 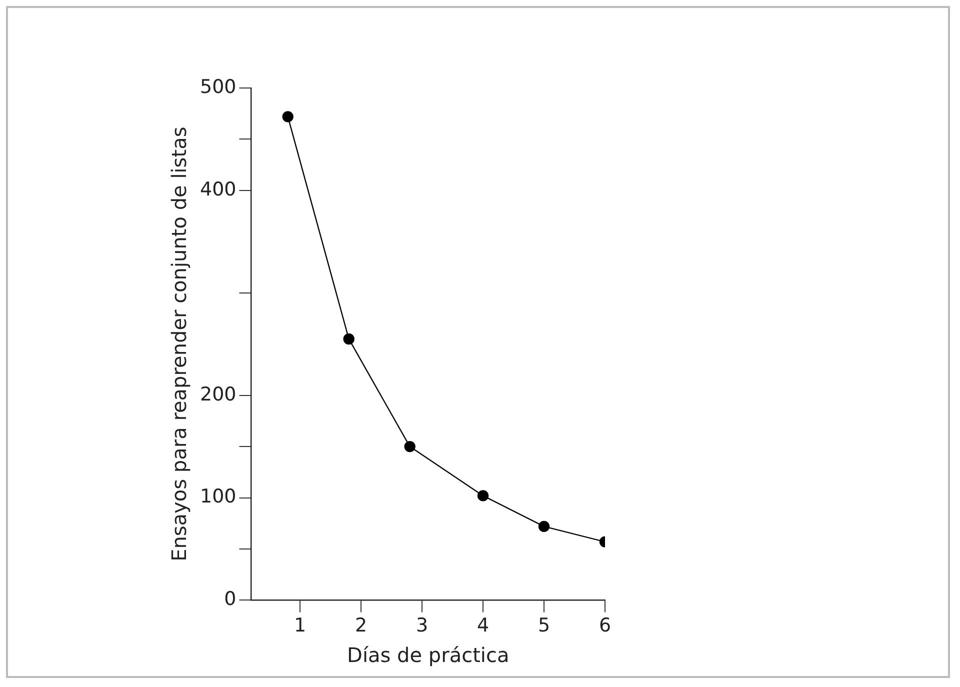 What do you see at coordinates (544, 625) in the screenshot?
I see `x-tick-label: 5` at bounding box center [544, 625].